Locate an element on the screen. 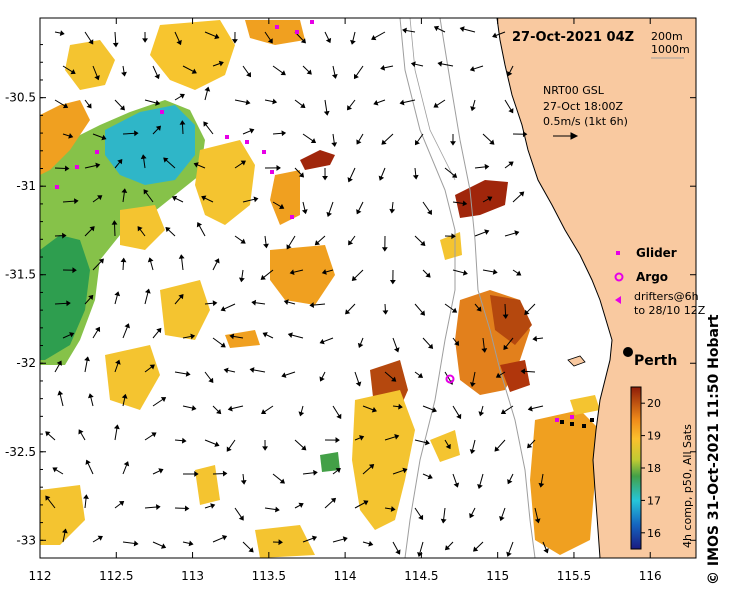 The width and height of the screenshot is (739, 592). colorbar-tick-label: 16 is located at coordinates (654, 533).